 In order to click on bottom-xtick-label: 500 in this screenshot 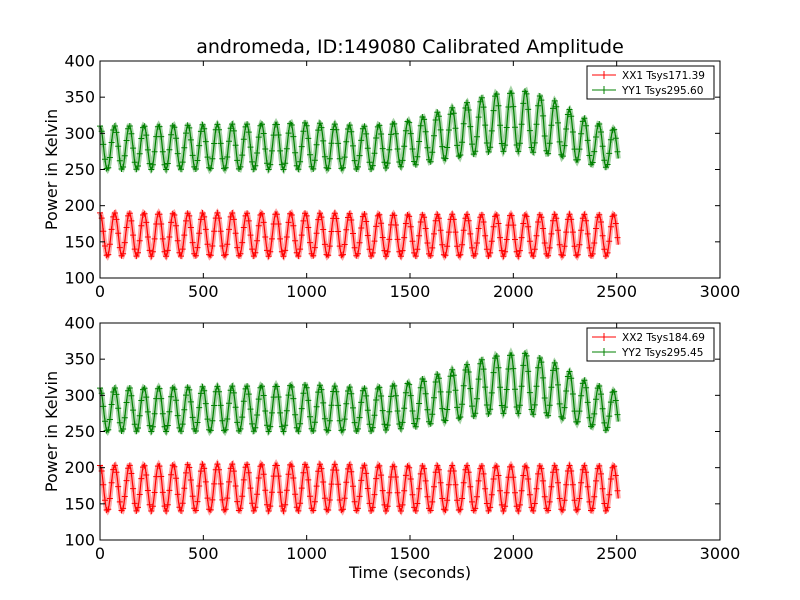, I will do `click(203, 553)`.